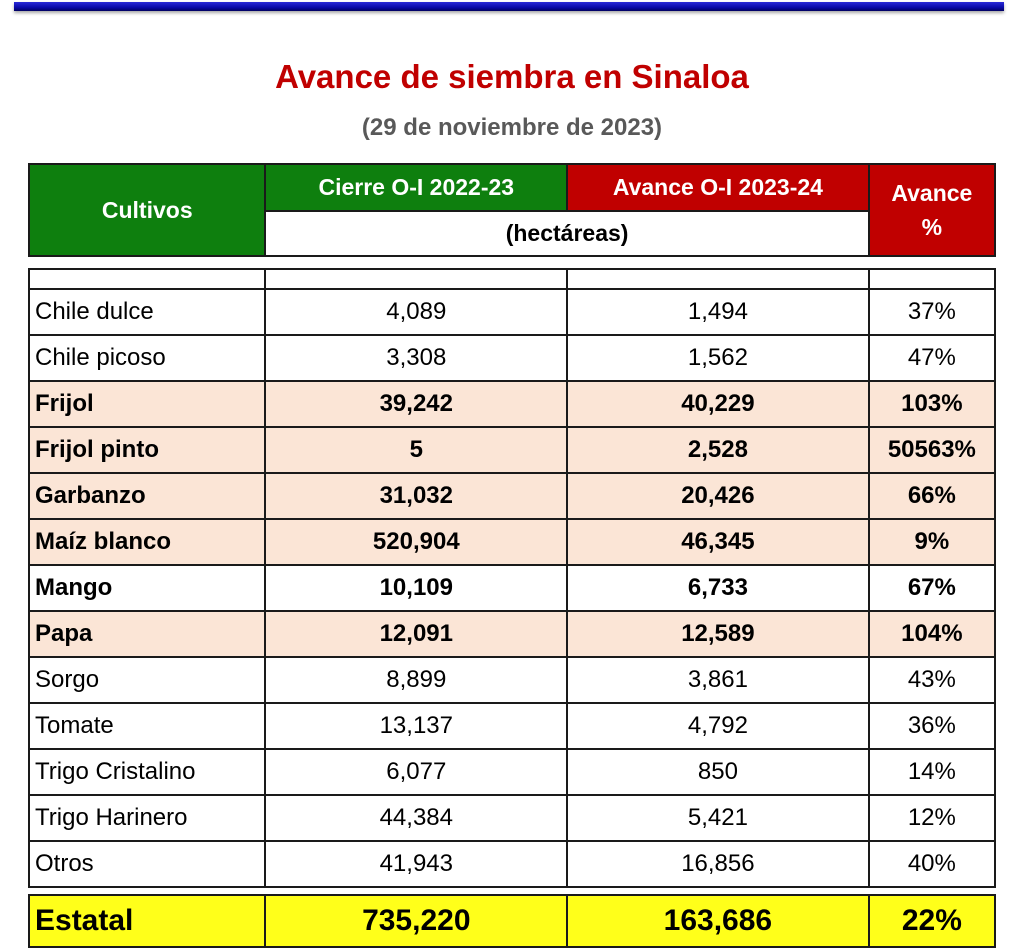  What do you see at coordinates (932, 404) in the screenshot?
I see `pct-value: 103%` at bounding box center [932, 404].